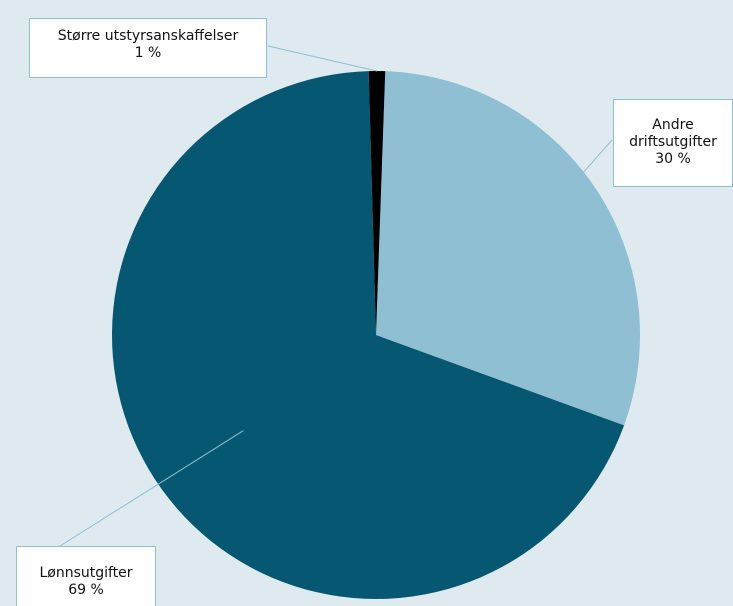  Describe the element at coordinates (148, 53) in the screenshot. I see `slice-label-percent: 1 %` at that location.